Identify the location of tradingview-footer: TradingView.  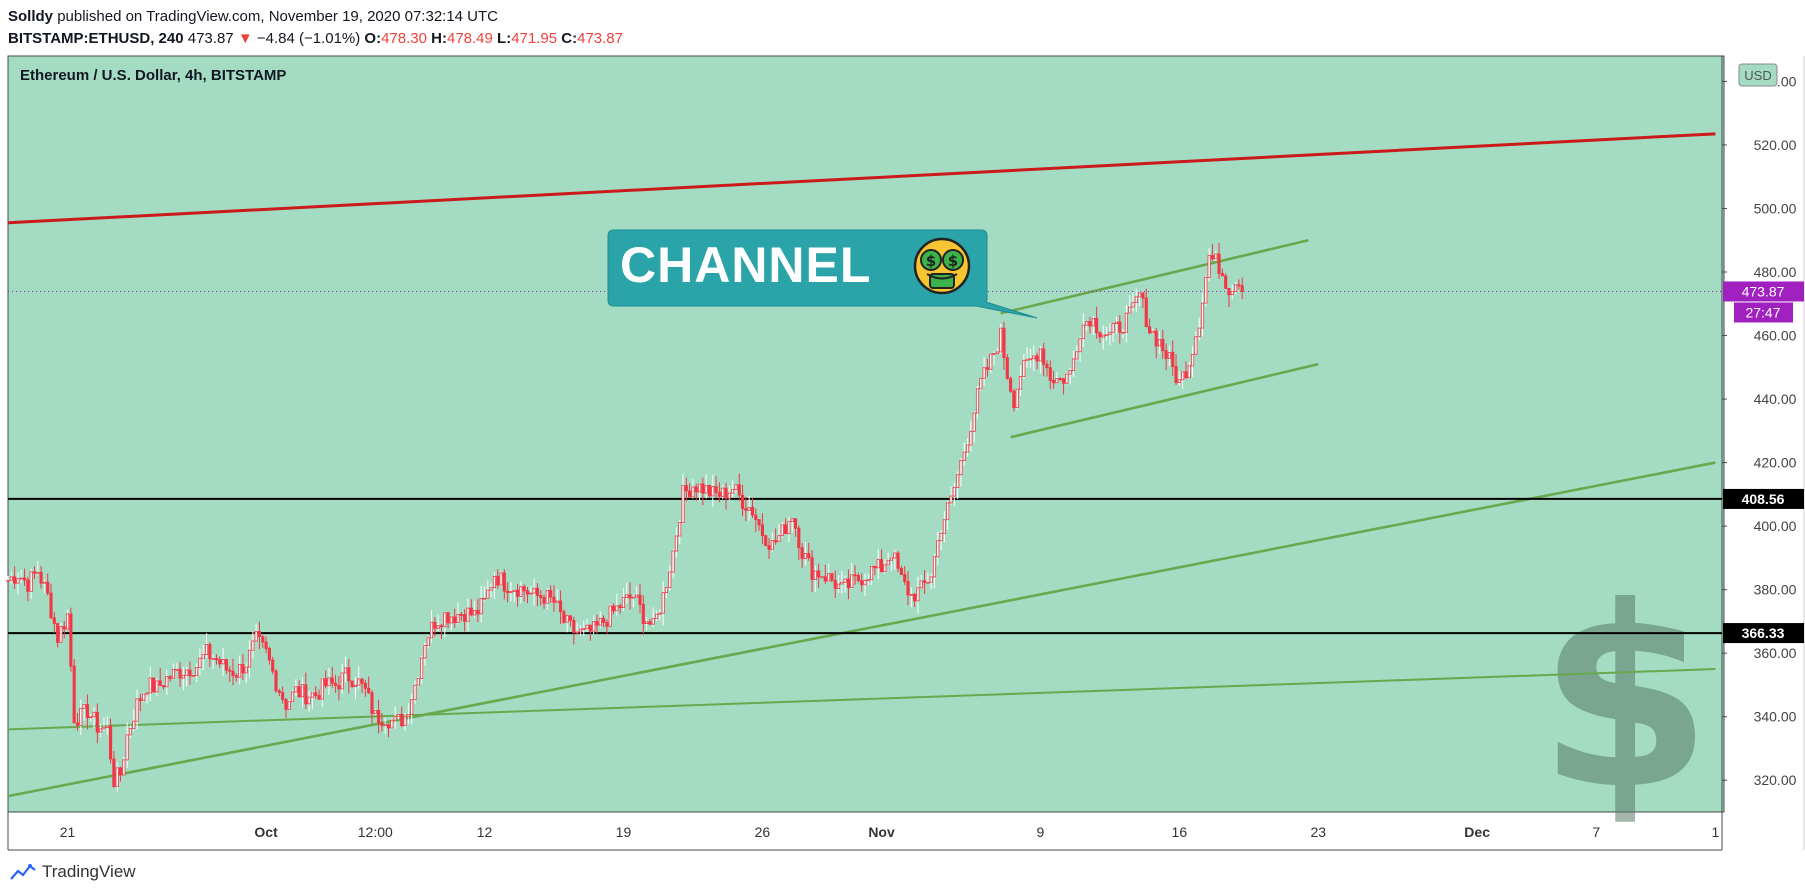
(73, 872).